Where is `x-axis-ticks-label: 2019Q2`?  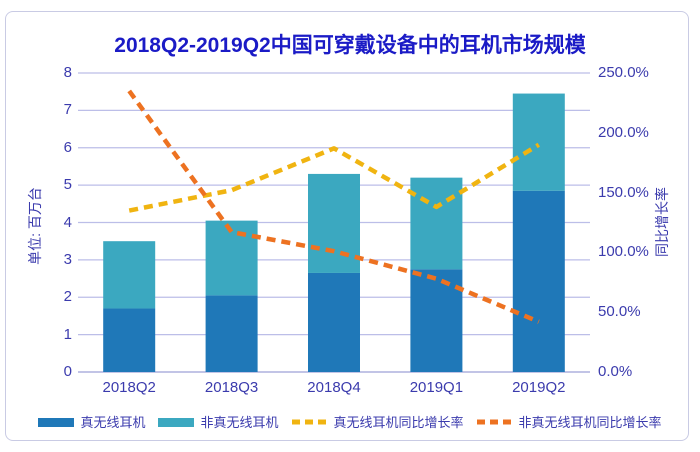
x-axis-ticks-label: 2019Q2 is located at coordinates (539, 387).